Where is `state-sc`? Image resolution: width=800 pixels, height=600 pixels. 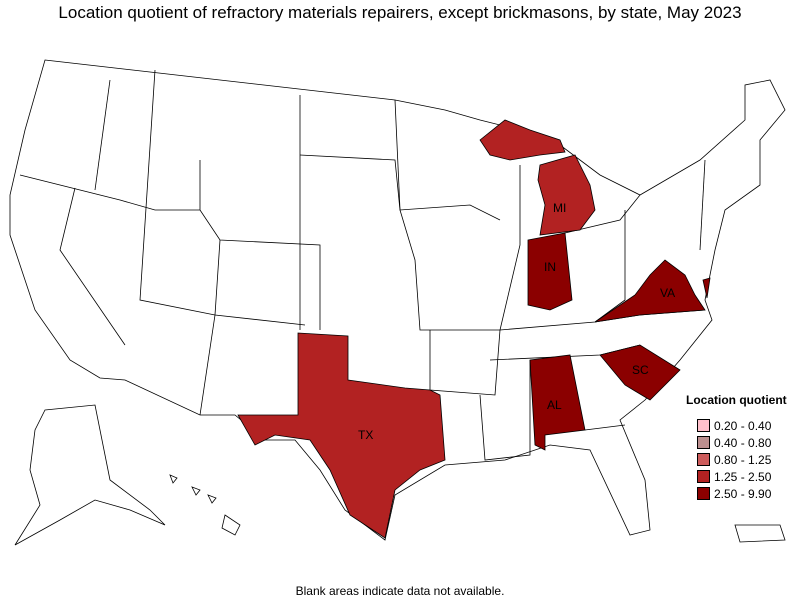
state-sc is located at coordinates (640, 372).